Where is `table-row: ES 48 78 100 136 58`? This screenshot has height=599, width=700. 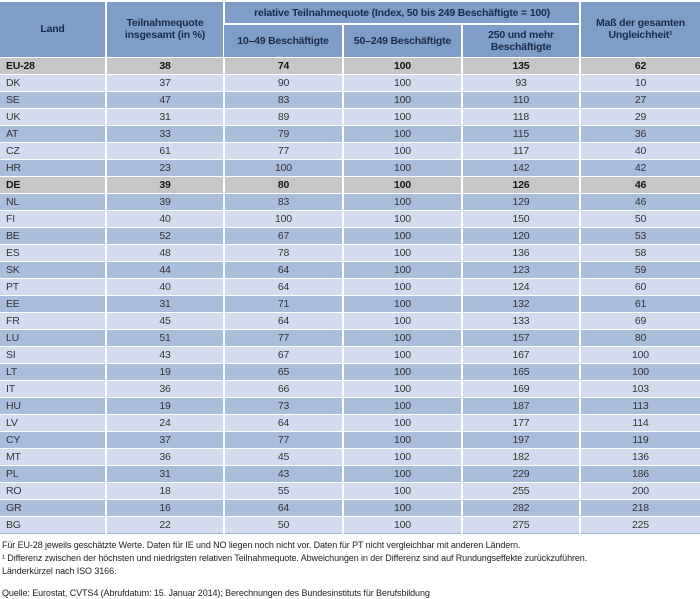
table-row: ES 48 78 100 136 58 is located at coordinates (350, 252).